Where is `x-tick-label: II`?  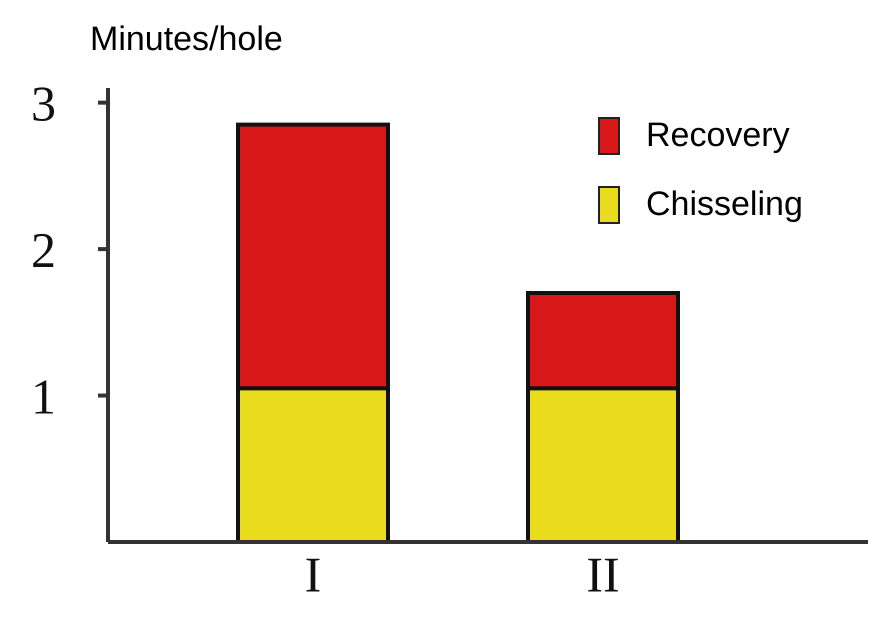 x-tick-label: II is located at coordinates (603, 574).